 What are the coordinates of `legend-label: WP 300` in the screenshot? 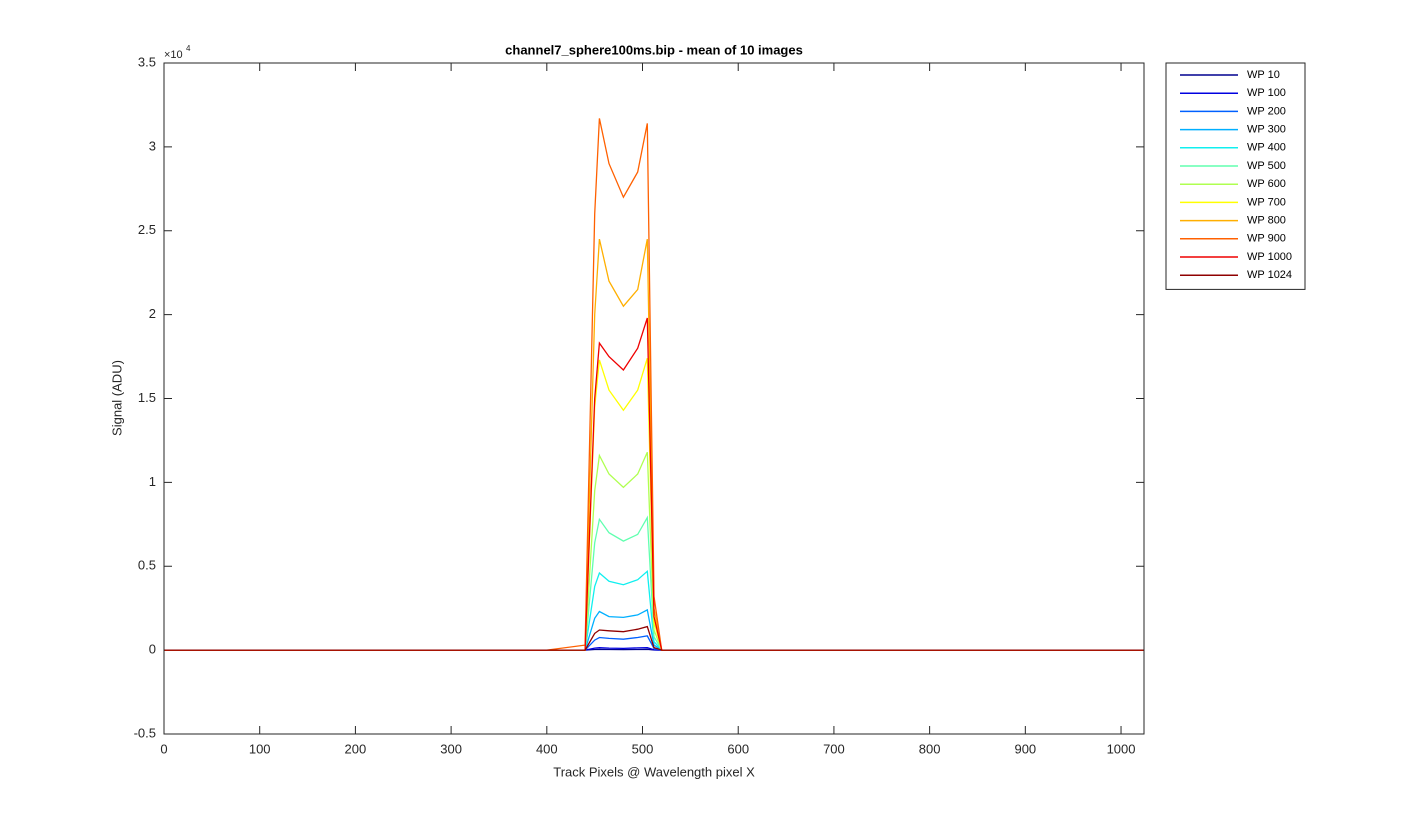 It's located at (1266, 130).